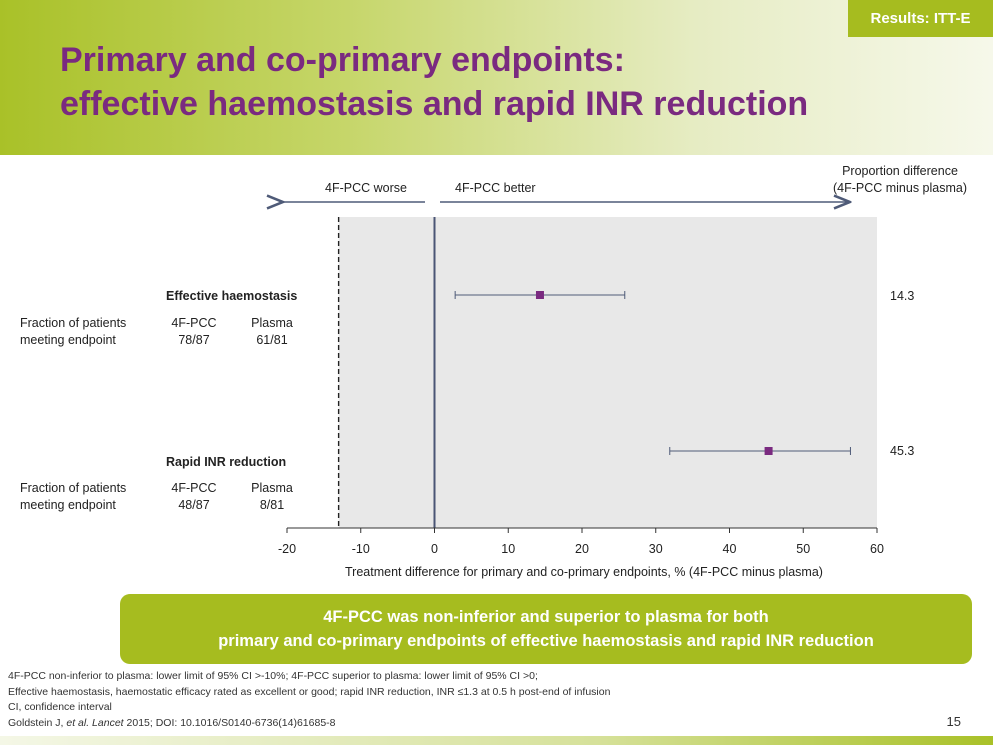  I want to click on reference-doi: 2015; DOI: 10.1016/S0140-6736(14)61685-8, so click(229, 722).